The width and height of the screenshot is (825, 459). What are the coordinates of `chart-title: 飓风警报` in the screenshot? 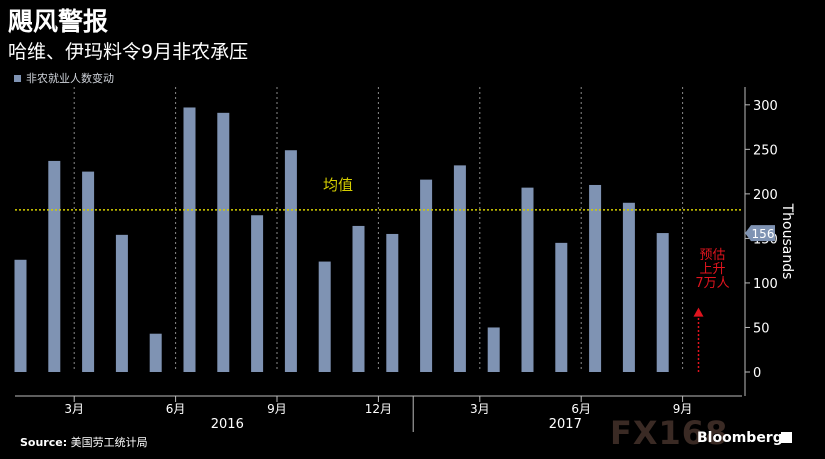 It's located at (58, 21).